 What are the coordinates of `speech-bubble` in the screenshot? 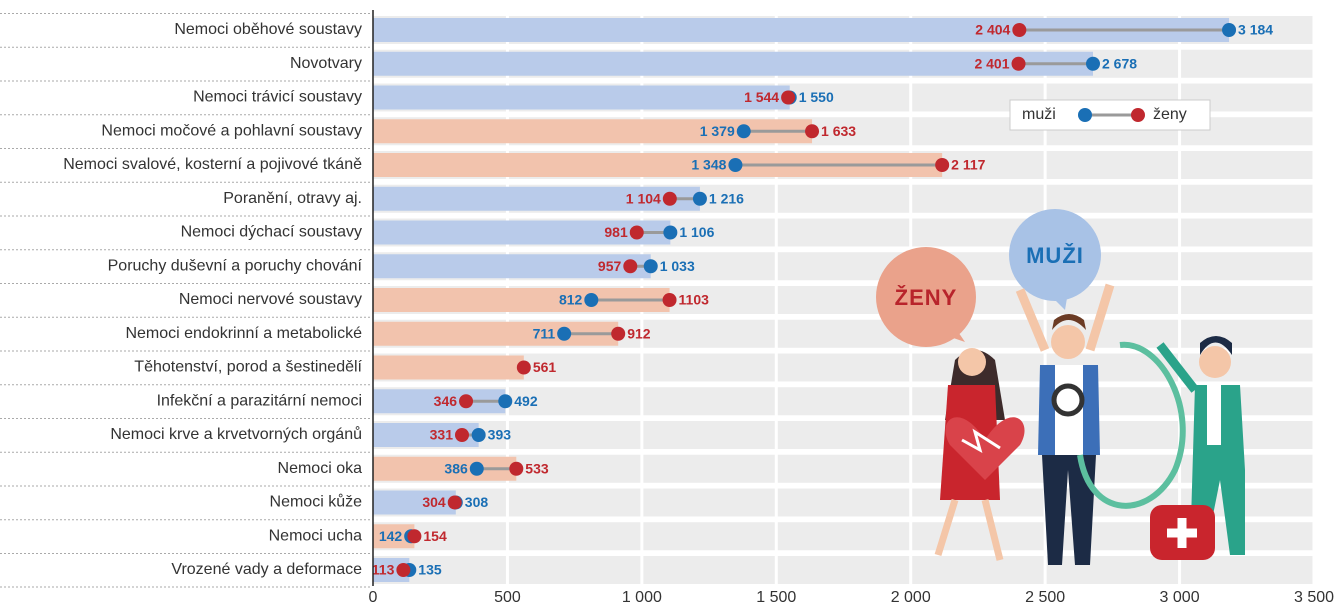 It's located at (1055, 255).